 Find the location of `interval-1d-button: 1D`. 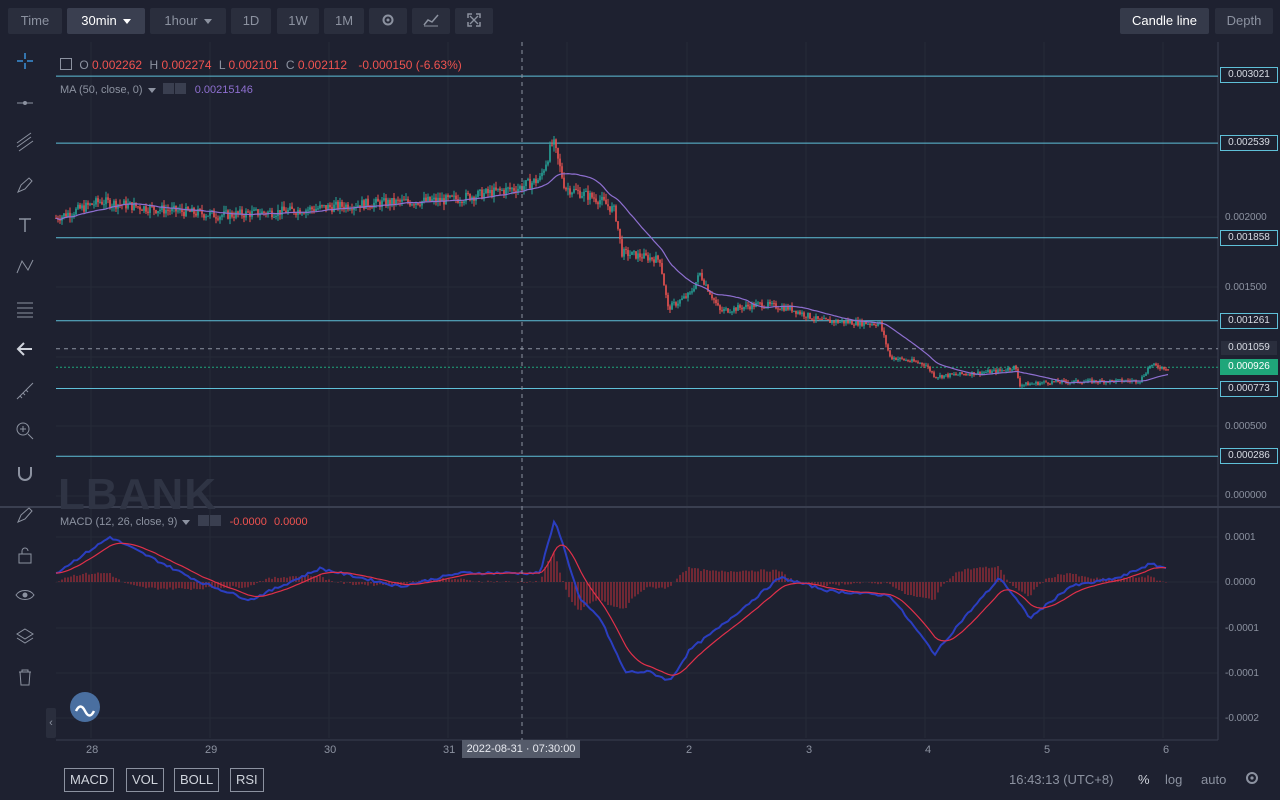

interval-1d-button: 1D is located at coordinates (251, 21).